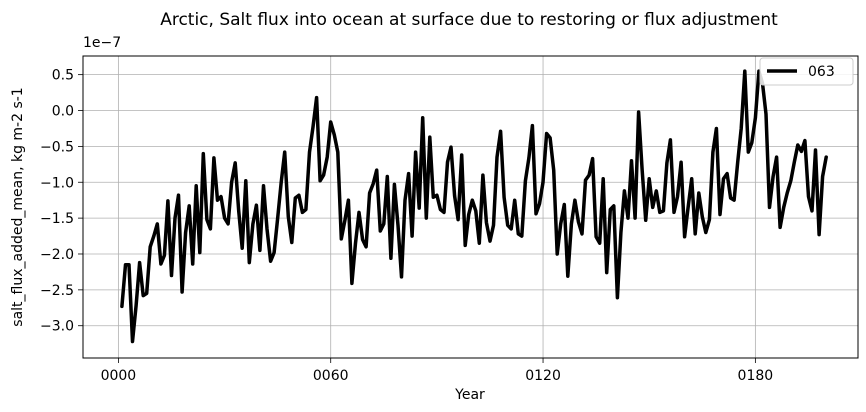 The width and height of the screenshot is (866, 412). I want to click on legend-label-063: 063, so click(821, 72).